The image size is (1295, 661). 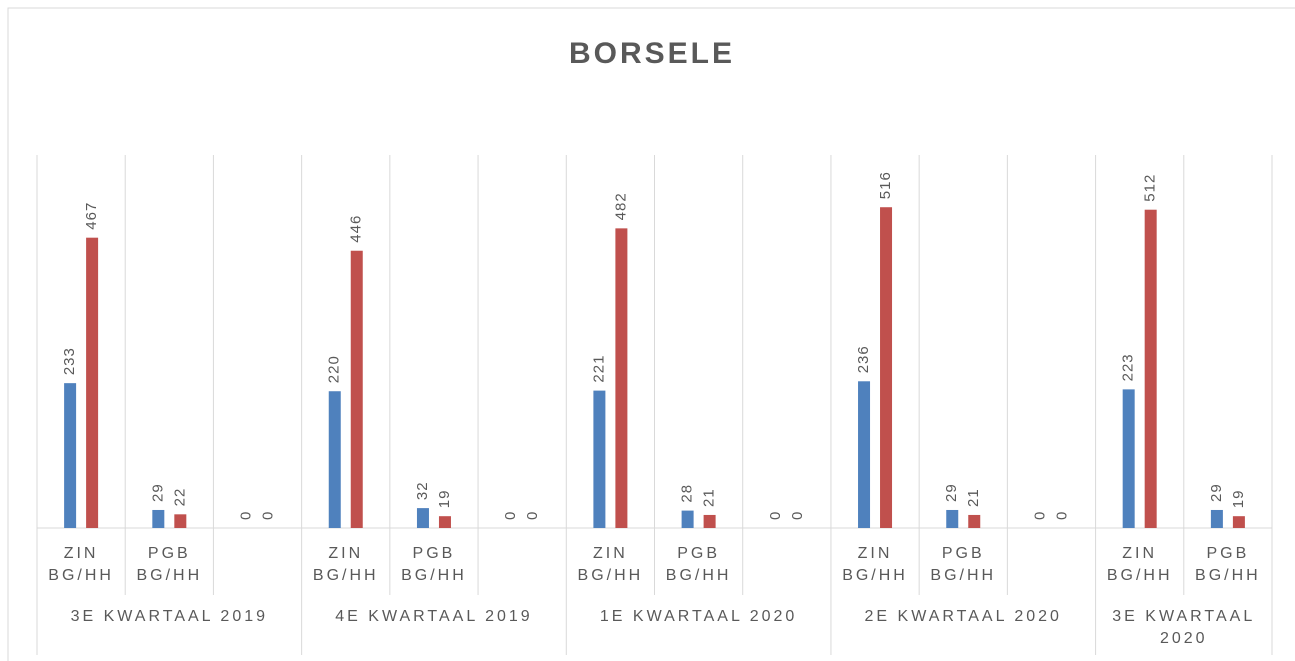 I want to click on group-label: 3E KWARTAAL 2020, so click(x=1184, y=627).